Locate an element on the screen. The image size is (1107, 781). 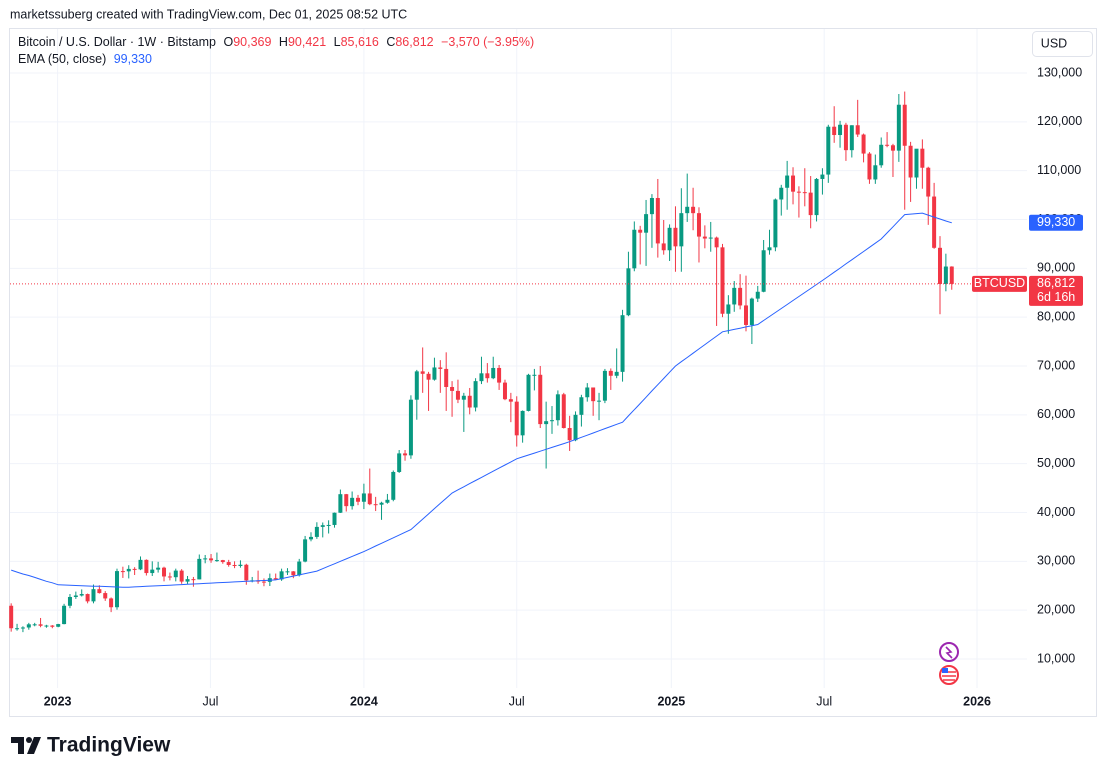
currency-button is located at coordinates (1062, 44).